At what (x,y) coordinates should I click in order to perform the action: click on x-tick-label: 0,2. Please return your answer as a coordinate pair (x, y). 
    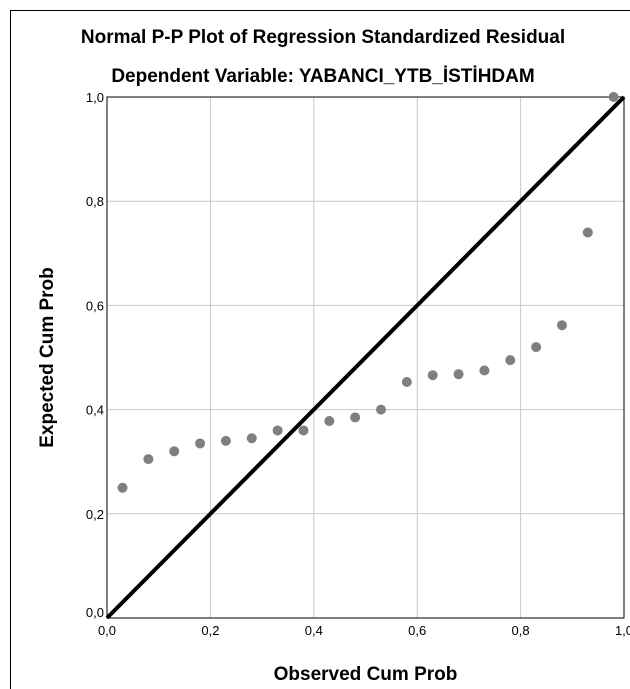
    Looking at the image, I should click on (210, 630).